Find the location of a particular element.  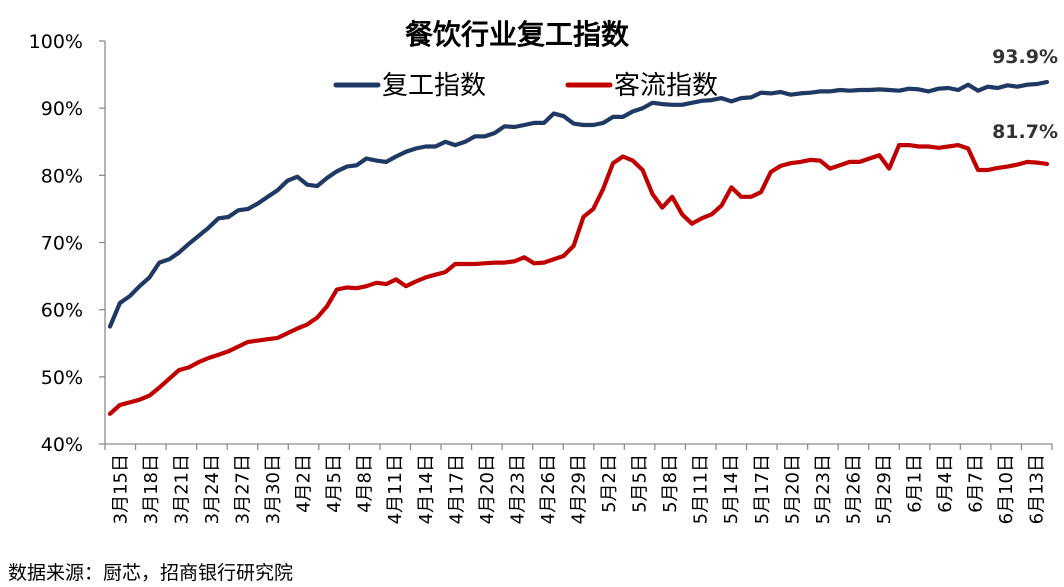

x-tick-label: 3月24日 is located at coordinates (212, 489).